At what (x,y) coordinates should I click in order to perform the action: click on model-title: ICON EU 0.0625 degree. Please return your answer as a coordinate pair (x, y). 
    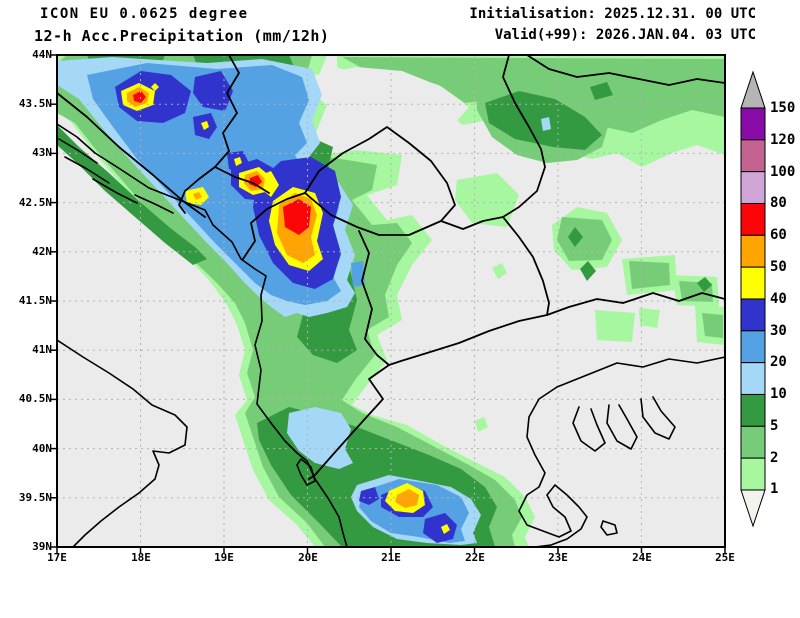
    Looking at the image, I should click on (144, 14).